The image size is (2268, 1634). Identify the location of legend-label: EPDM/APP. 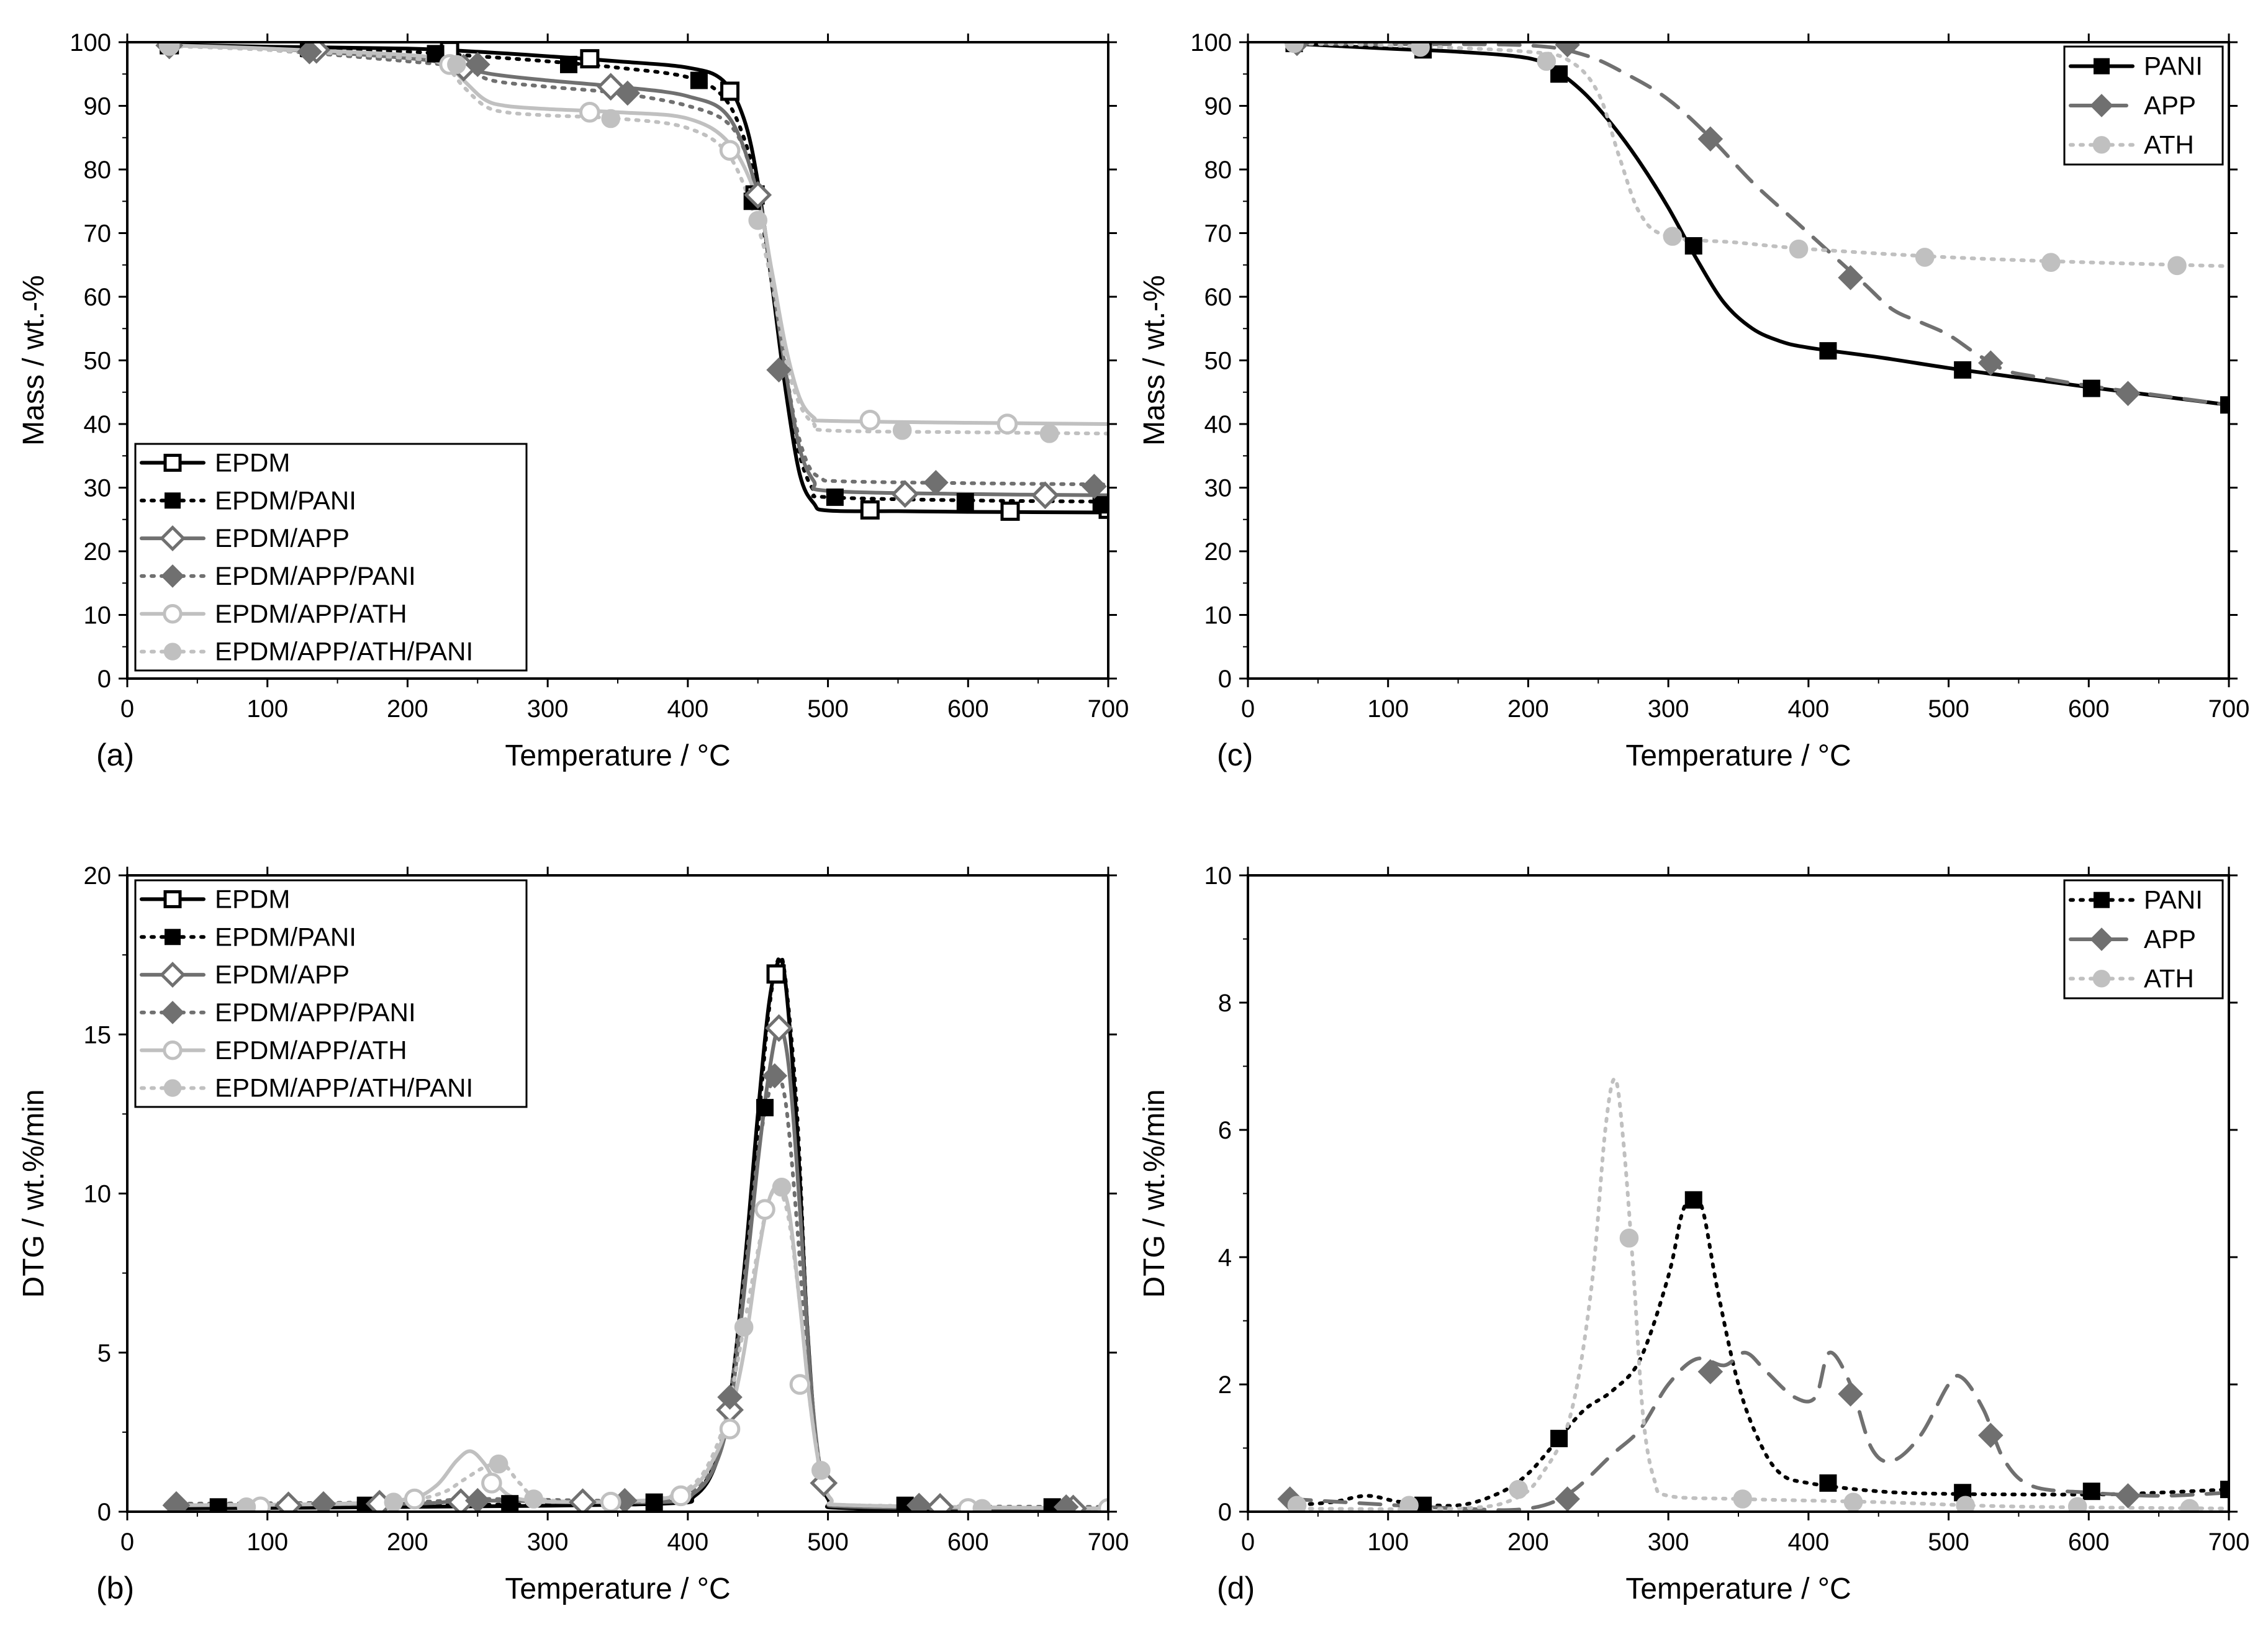
(282, 975).